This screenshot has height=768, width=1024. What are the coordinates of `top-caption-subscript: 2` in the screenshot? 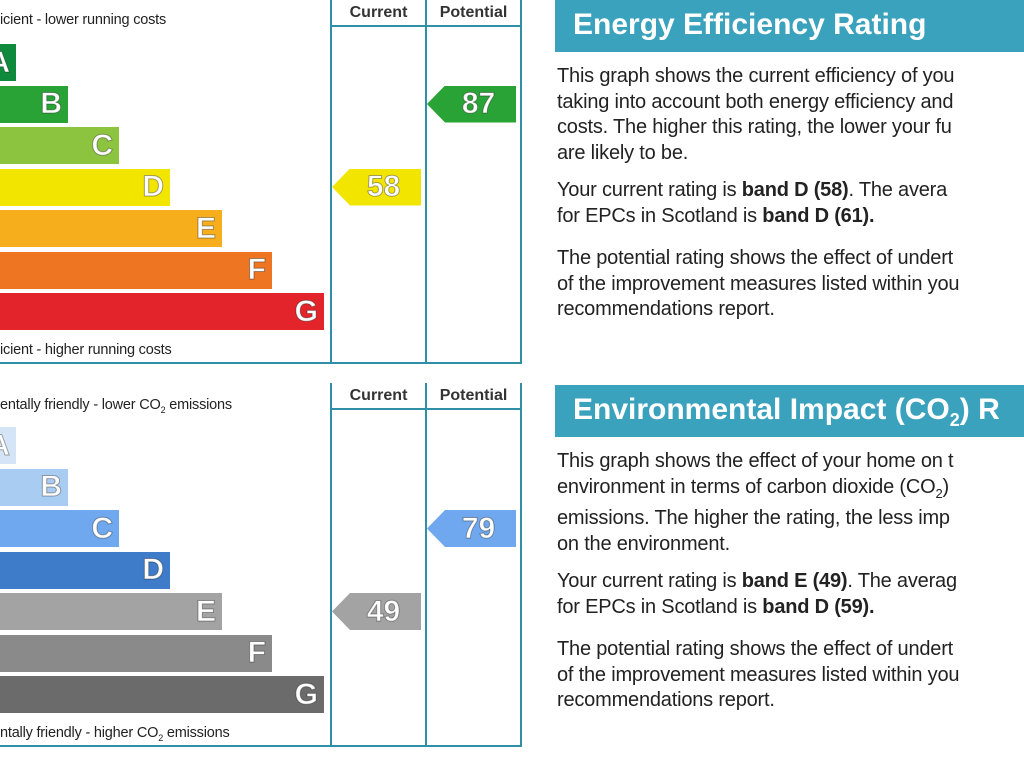 It's located at (163, 409).